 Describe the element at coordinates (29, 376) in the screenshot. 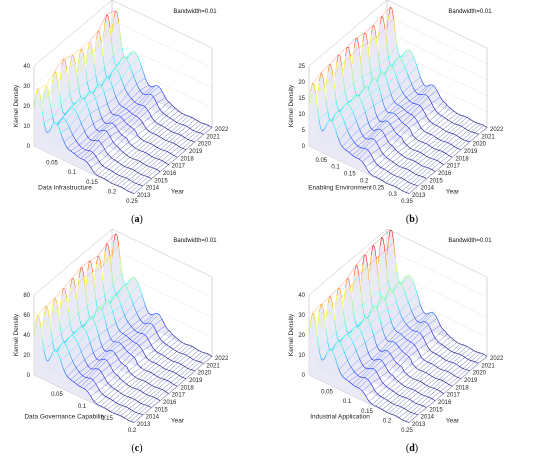

I see `z-tick-label: 0` at that location.